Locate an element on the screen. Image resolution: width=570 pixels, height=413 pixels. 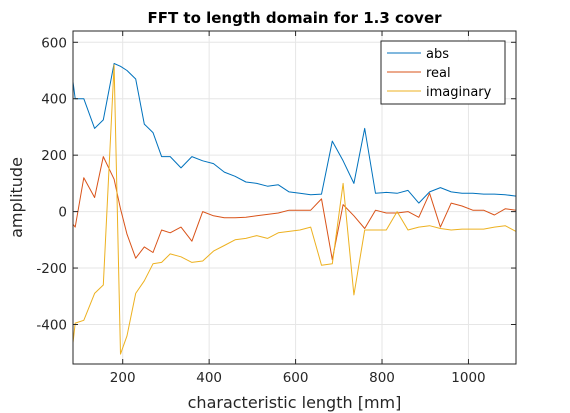
y-axis-label: amplitude is located at coordinates (16, 197).